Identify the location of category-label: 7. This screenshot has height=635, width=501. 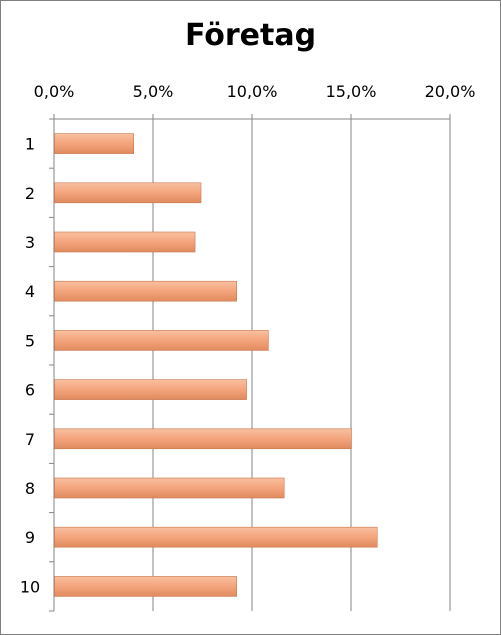
(30, 439).